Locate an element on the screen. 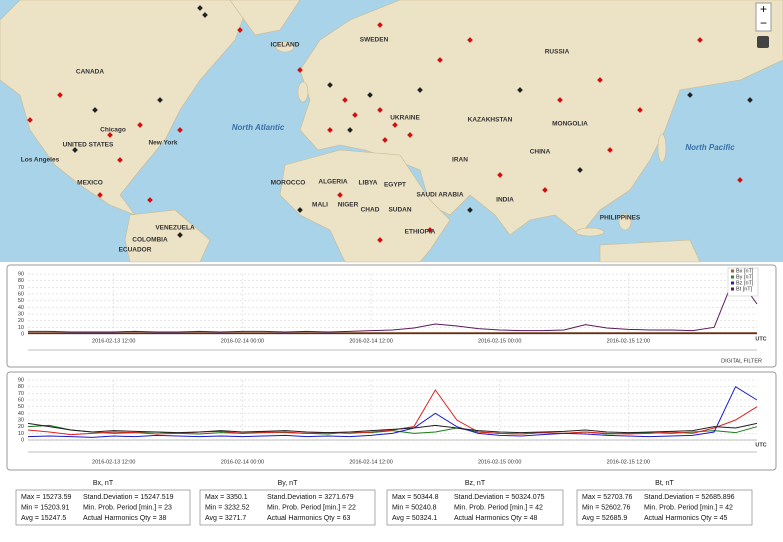  stat-line: Min = 50240.8 is located at coordinates (414, 507).